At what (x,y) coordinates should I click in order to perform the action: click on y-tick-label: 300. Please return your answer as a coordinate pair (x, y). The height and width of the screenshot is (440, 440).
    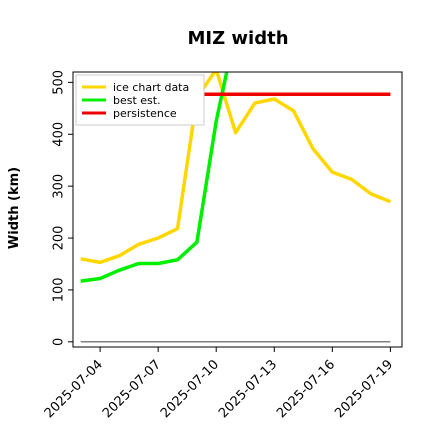
    Looking at the image, I should click on (59, 186).